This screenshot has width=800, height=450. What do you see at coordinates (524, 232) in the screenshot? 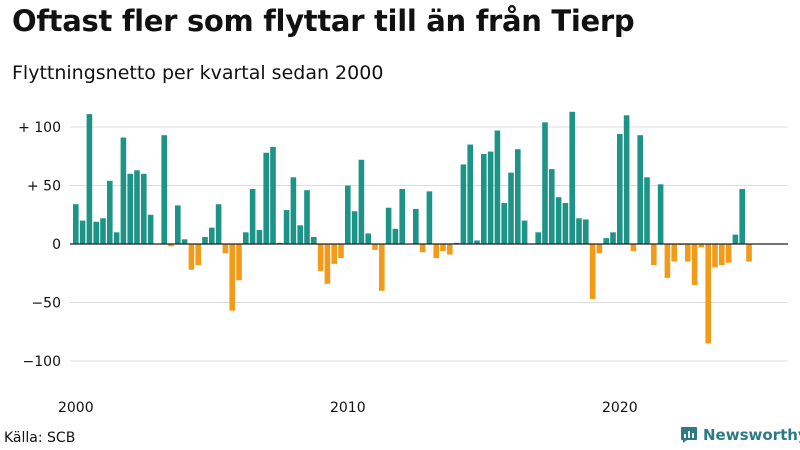
I see `bar: 2016 K3: 20` at bounding box center [524, 232].